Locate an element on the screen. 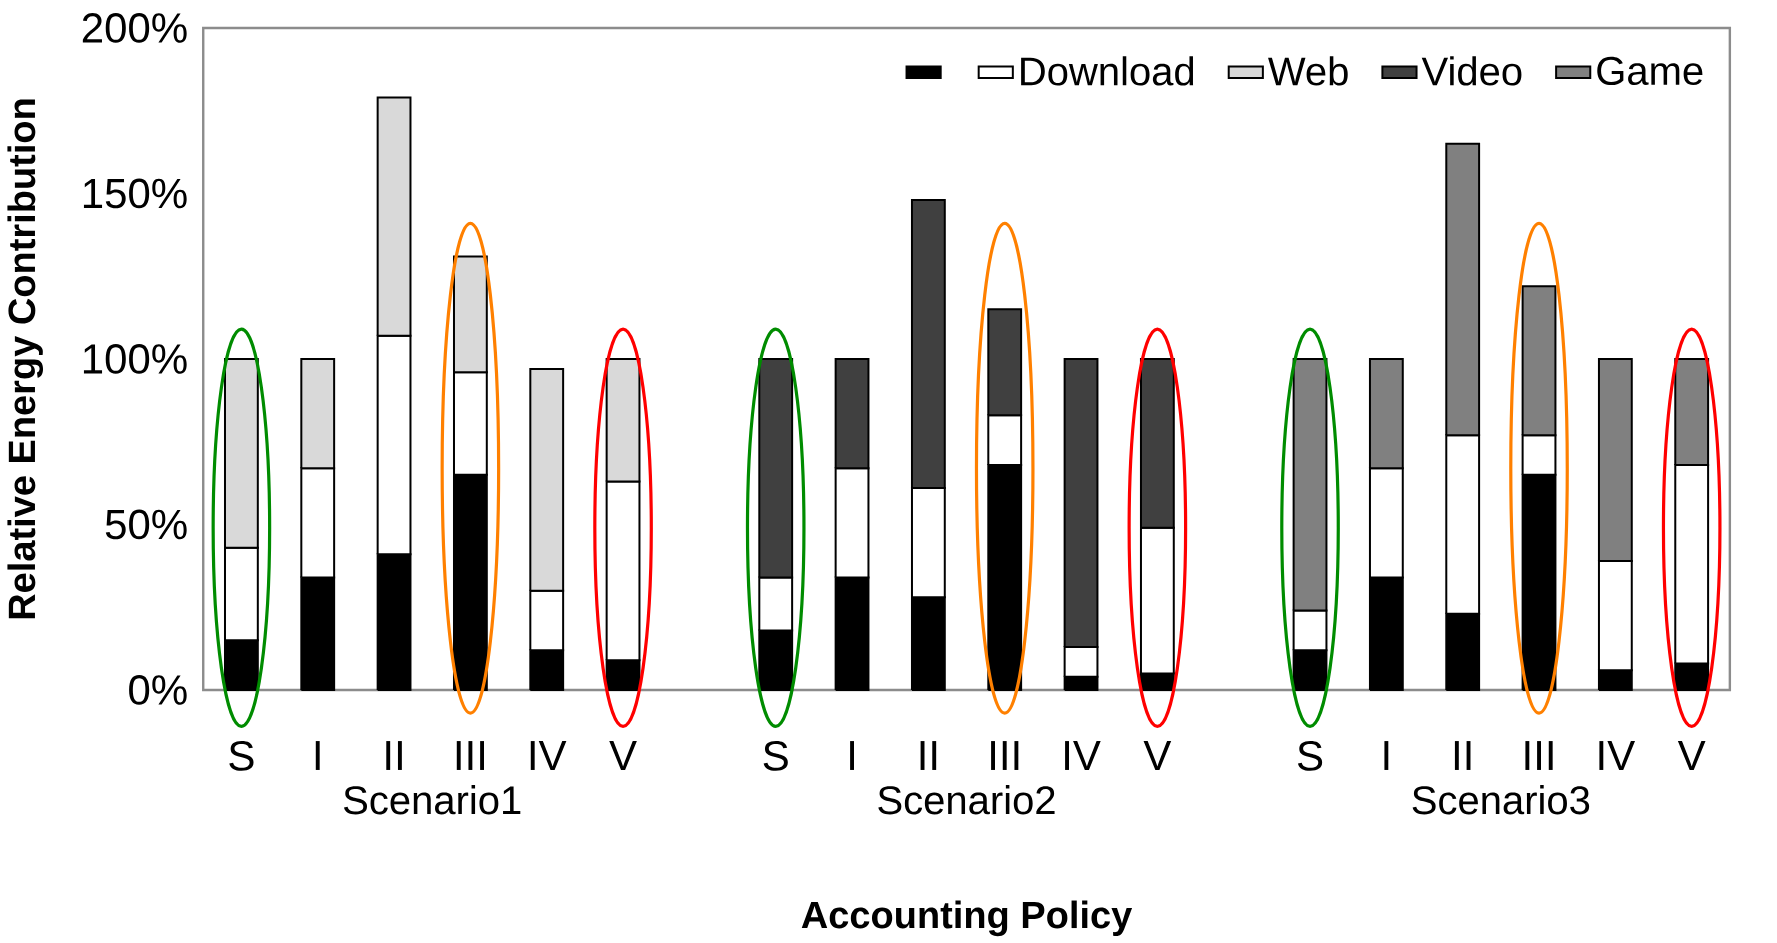 This screenshot has height=943, width=1777. legend-label: Video is located at coordinates (1471, 71).